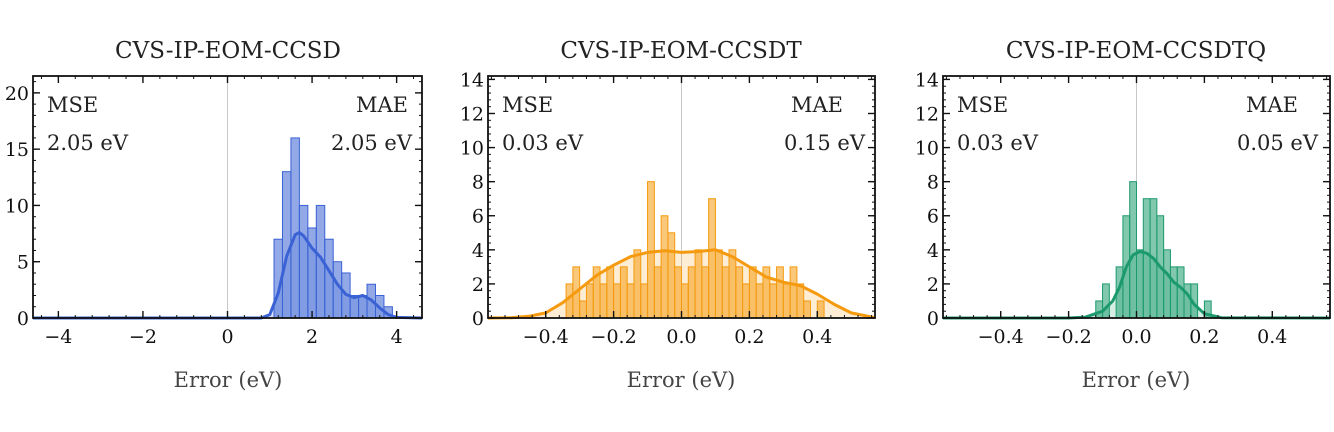  I want to click on chart-title: CVS-IP-EOM-CCSDT, so click(681, 51).